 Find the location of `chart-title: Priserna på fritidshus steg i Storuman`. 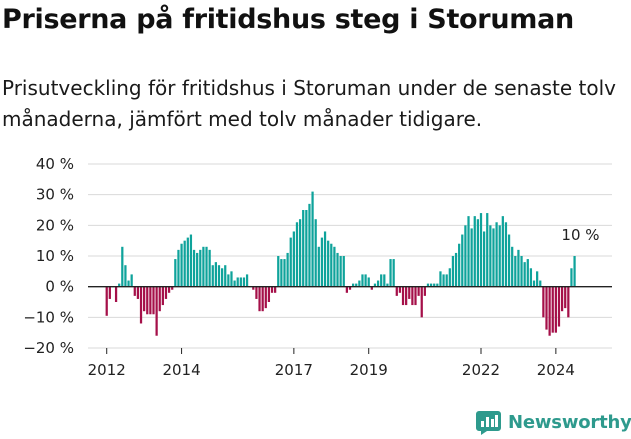

chart-title: Priserna på fritidshus steg i Storuman is located at coordinates (288, 19).